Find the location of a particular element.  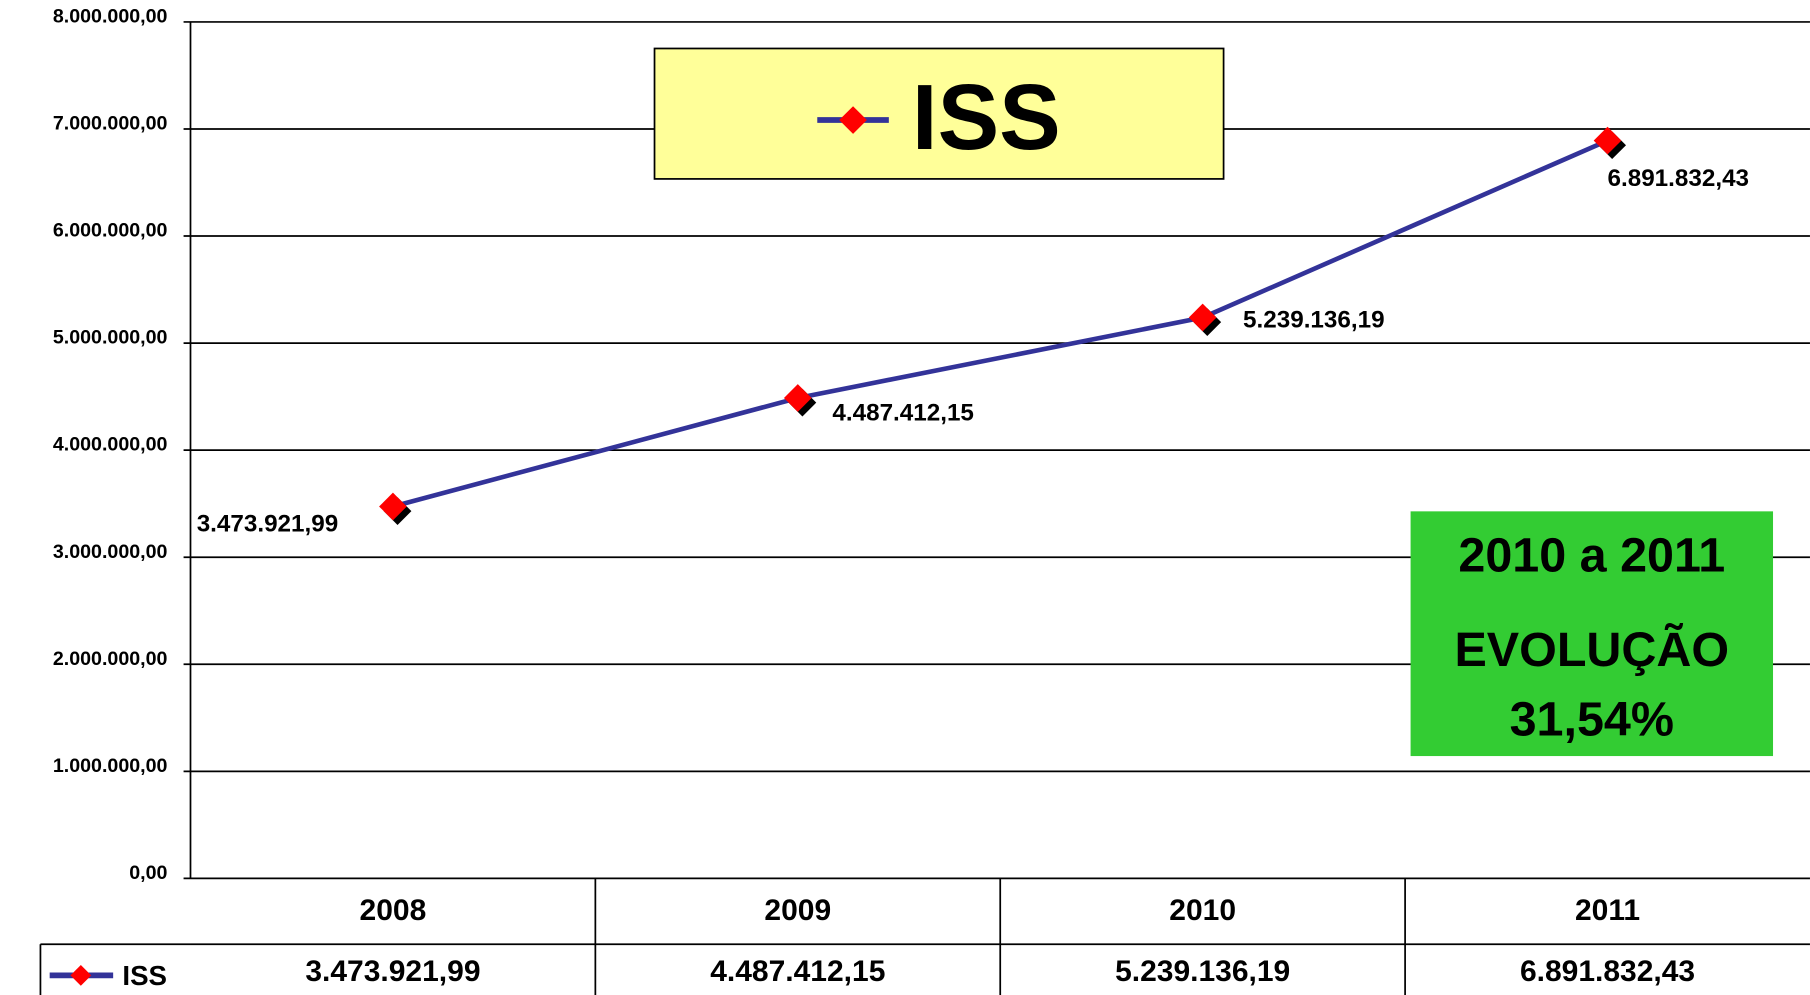

table-value: 5.239.136,19 is located at coordinates (1202, 971).